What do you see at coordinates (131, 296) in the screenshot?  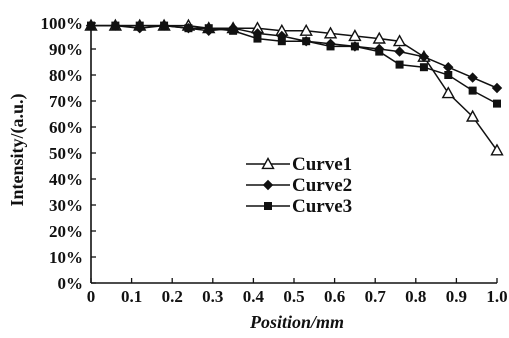 I see `x-tick-label: 0.1` at bounding box center [131, 296].